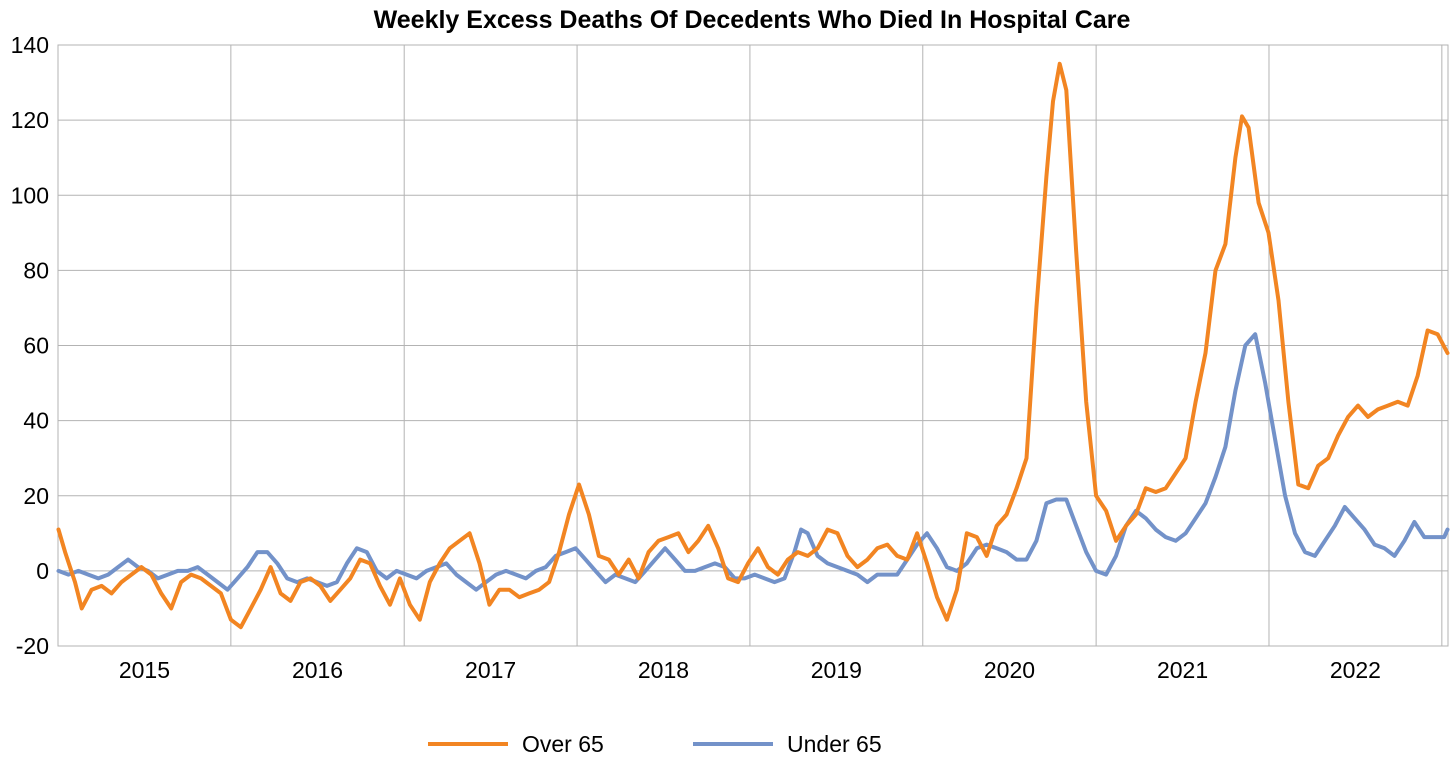 This screenshot has height=767, width=1456. I want to click on legend-label-under-65: Under 65, so click(834, 744).